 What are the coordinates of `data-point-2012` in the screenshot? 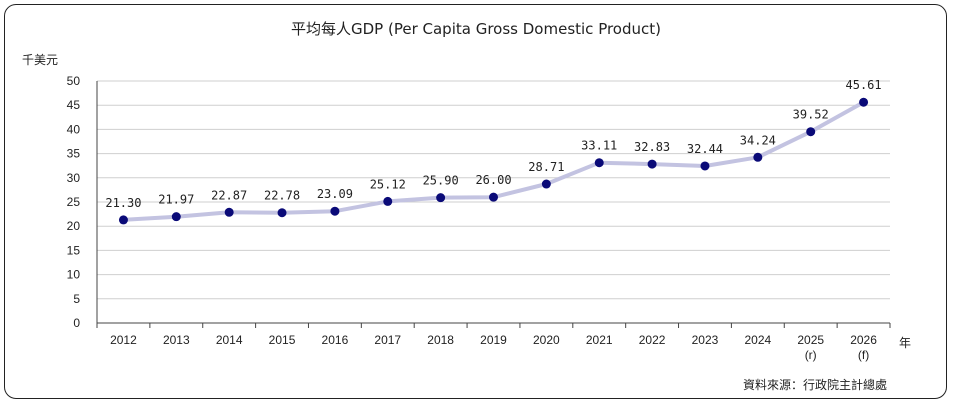 It's located at (123, 220).